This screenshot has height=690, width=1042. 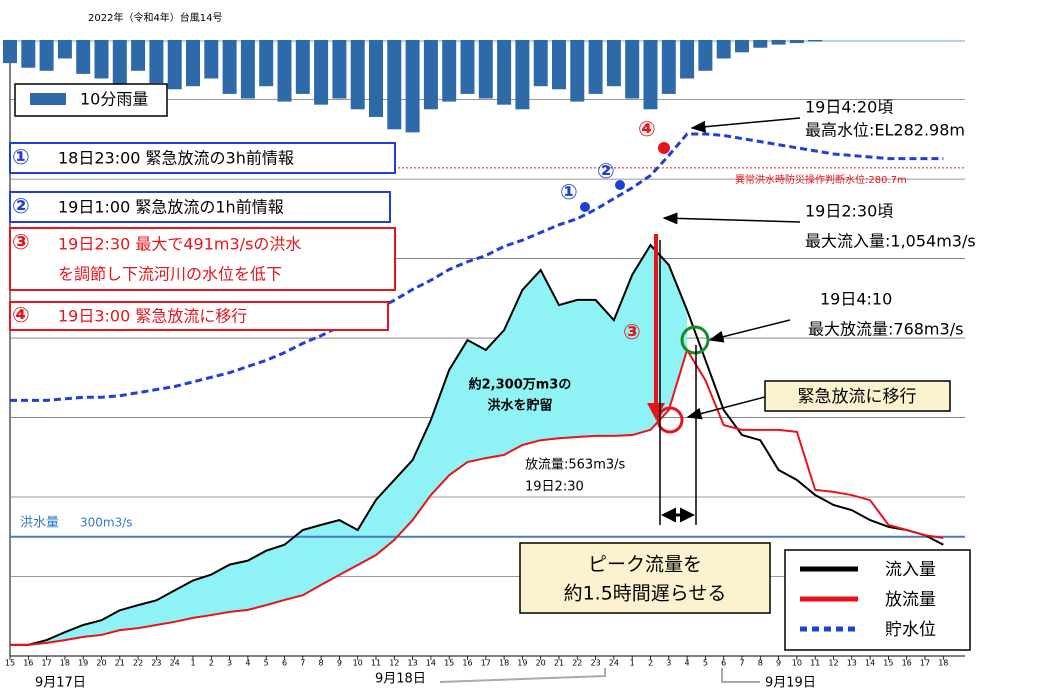 What do you see at coordinates (176, 158) in the screenshot?
I see `info-text: 18日23:00 緊急放流の3h前情報` at bounding box center [176, 158].